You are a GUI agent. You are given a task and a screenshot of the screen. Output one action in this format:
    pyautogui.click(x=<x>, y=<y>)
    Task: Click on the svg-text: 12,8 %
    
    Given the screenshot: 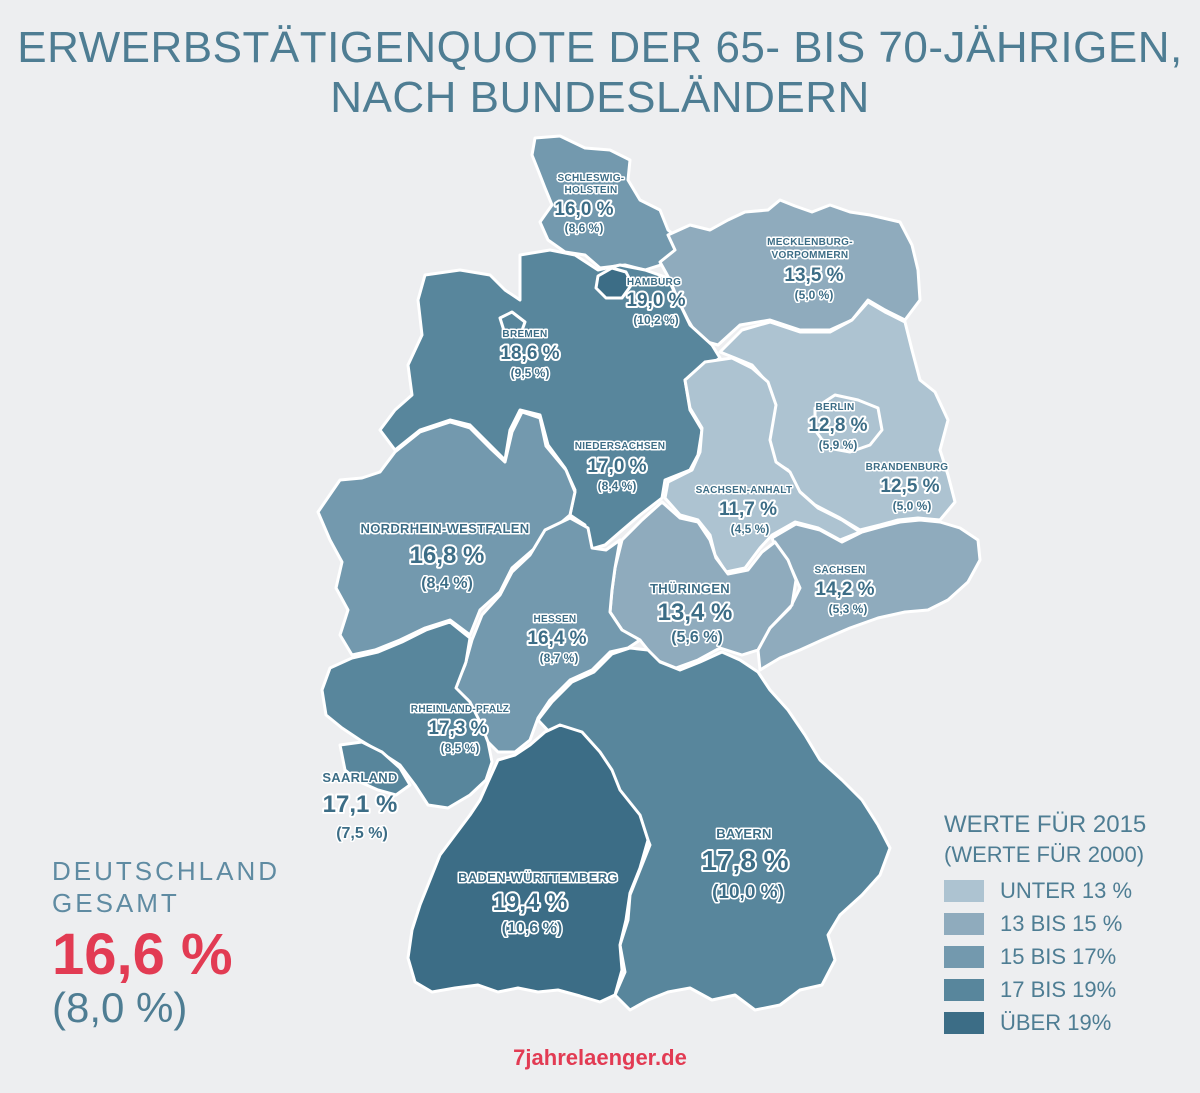 What is the action you would take?
    pyautogui.click(x=837, y=425)
    